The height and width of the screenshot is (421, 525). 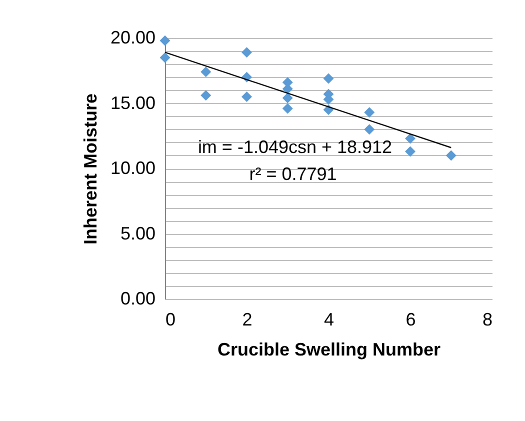 What do you see at coordinates (133, 168) in the screenshot?
I see `y-tick-label: 10.00` at bounding box center [133, 168].